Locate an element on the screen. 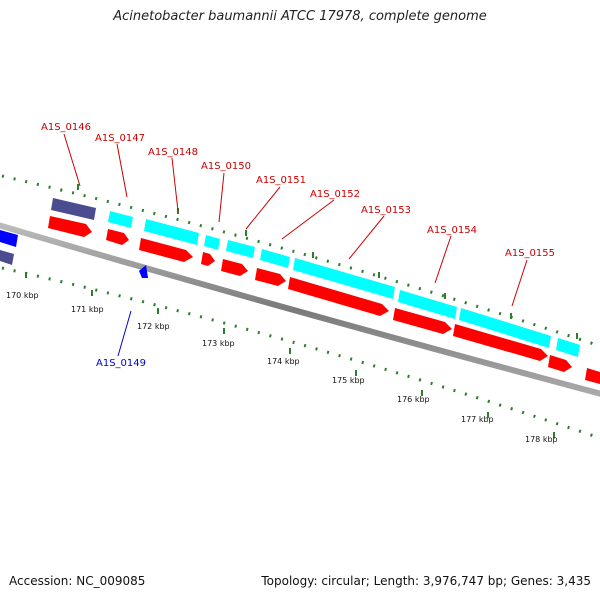 The image size is (600, 600). scale-label-177: 177 kbp is located at coordinates (477, 419).